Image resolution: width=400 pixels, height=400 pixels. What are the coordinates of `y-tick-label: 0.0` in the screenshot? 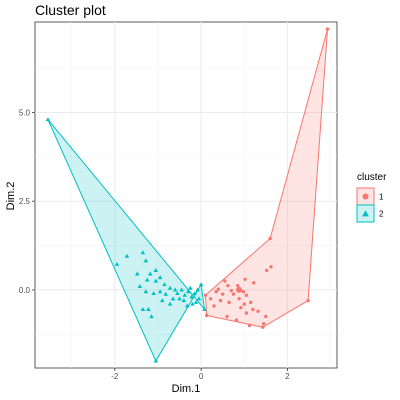 It's located at (25, 290).